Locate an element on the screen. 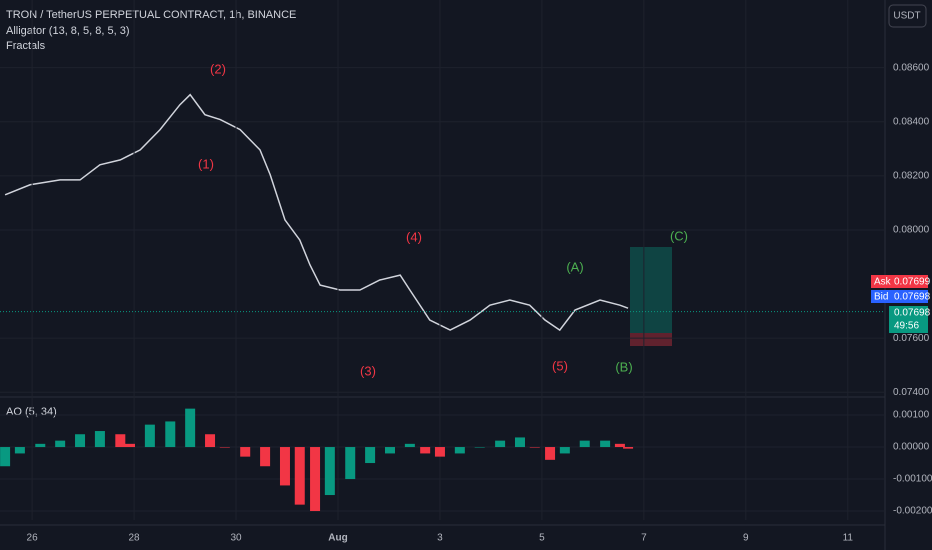 This screenshot has width=932, height=550. y-tick-label: -0.00100 is located at coordinates (912, 479).